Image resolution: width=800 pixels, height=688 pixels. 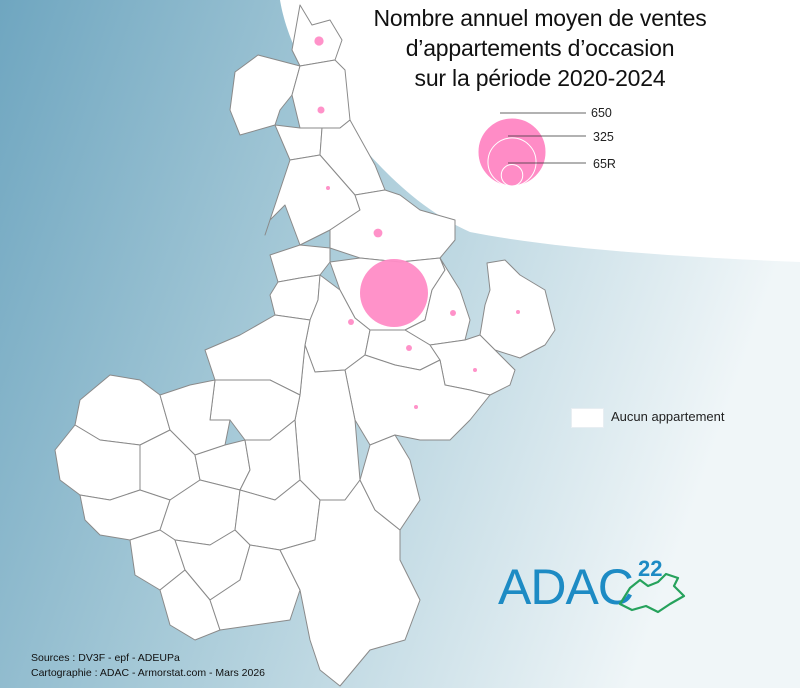 What do you see at coordinates (105, 658) in the screenshot?
I see `sources-line: Sources : DV3F - epf - ADEUPa` at bounding box center [105, 658].